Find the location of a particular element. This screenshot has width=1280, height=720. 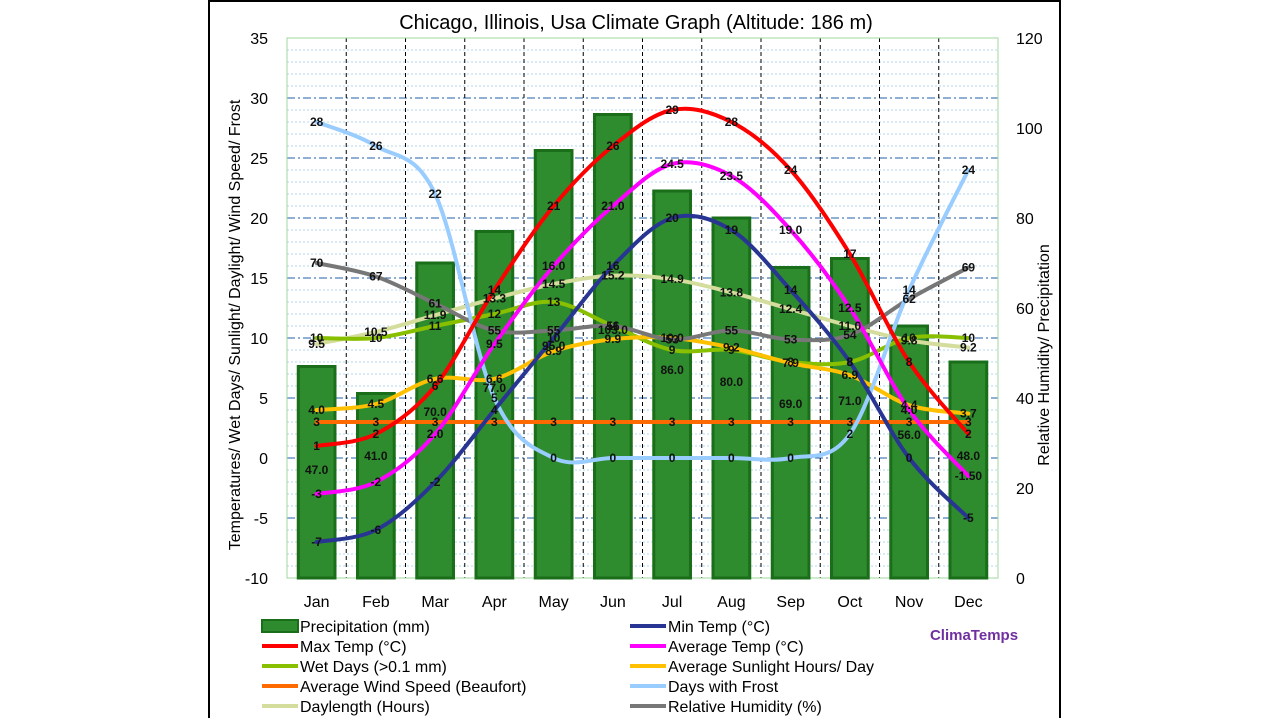

max-value-label: 29 is located at coordinates (672, 110).